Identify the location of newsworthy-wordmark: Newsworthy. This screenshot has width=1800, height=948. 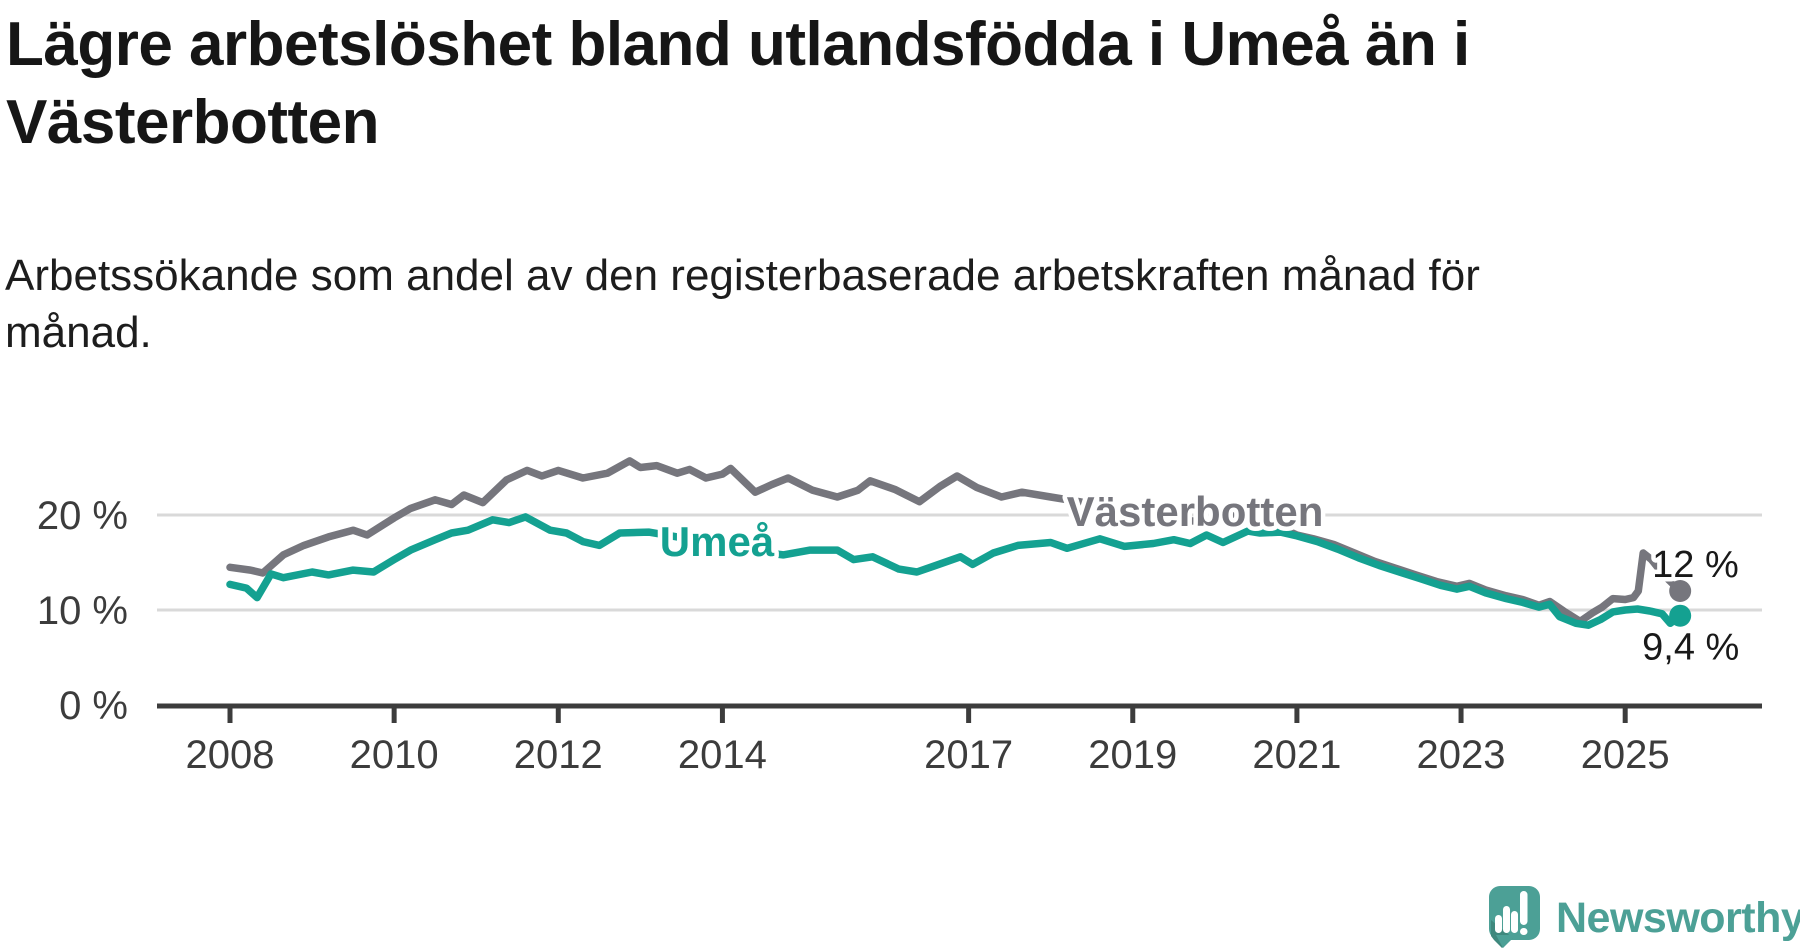
(1678, 918).